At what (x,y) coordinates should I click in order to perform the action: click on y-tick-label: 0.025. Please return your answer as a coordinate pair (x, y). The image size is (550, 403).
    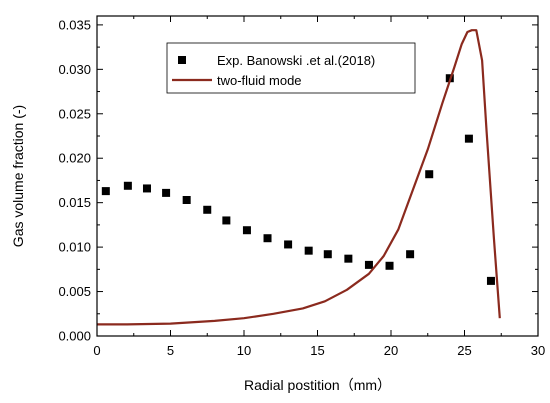
    Looking at the image, I should click on (74, 113).